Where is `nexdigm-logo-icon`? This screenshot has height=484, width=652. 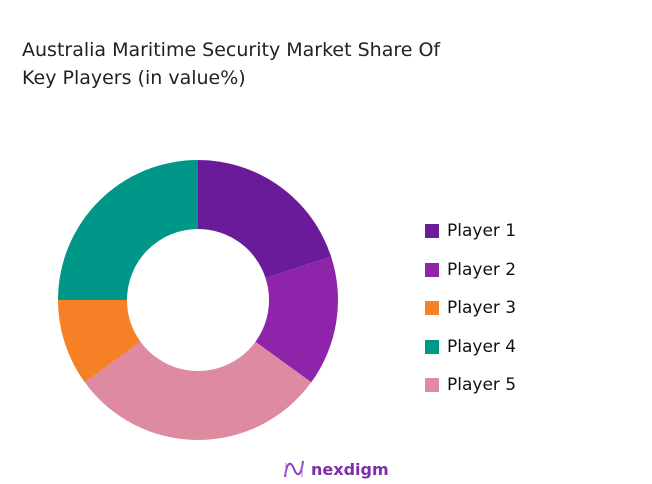 nexdigm-logo-icon is located at coordinates (294, 469).